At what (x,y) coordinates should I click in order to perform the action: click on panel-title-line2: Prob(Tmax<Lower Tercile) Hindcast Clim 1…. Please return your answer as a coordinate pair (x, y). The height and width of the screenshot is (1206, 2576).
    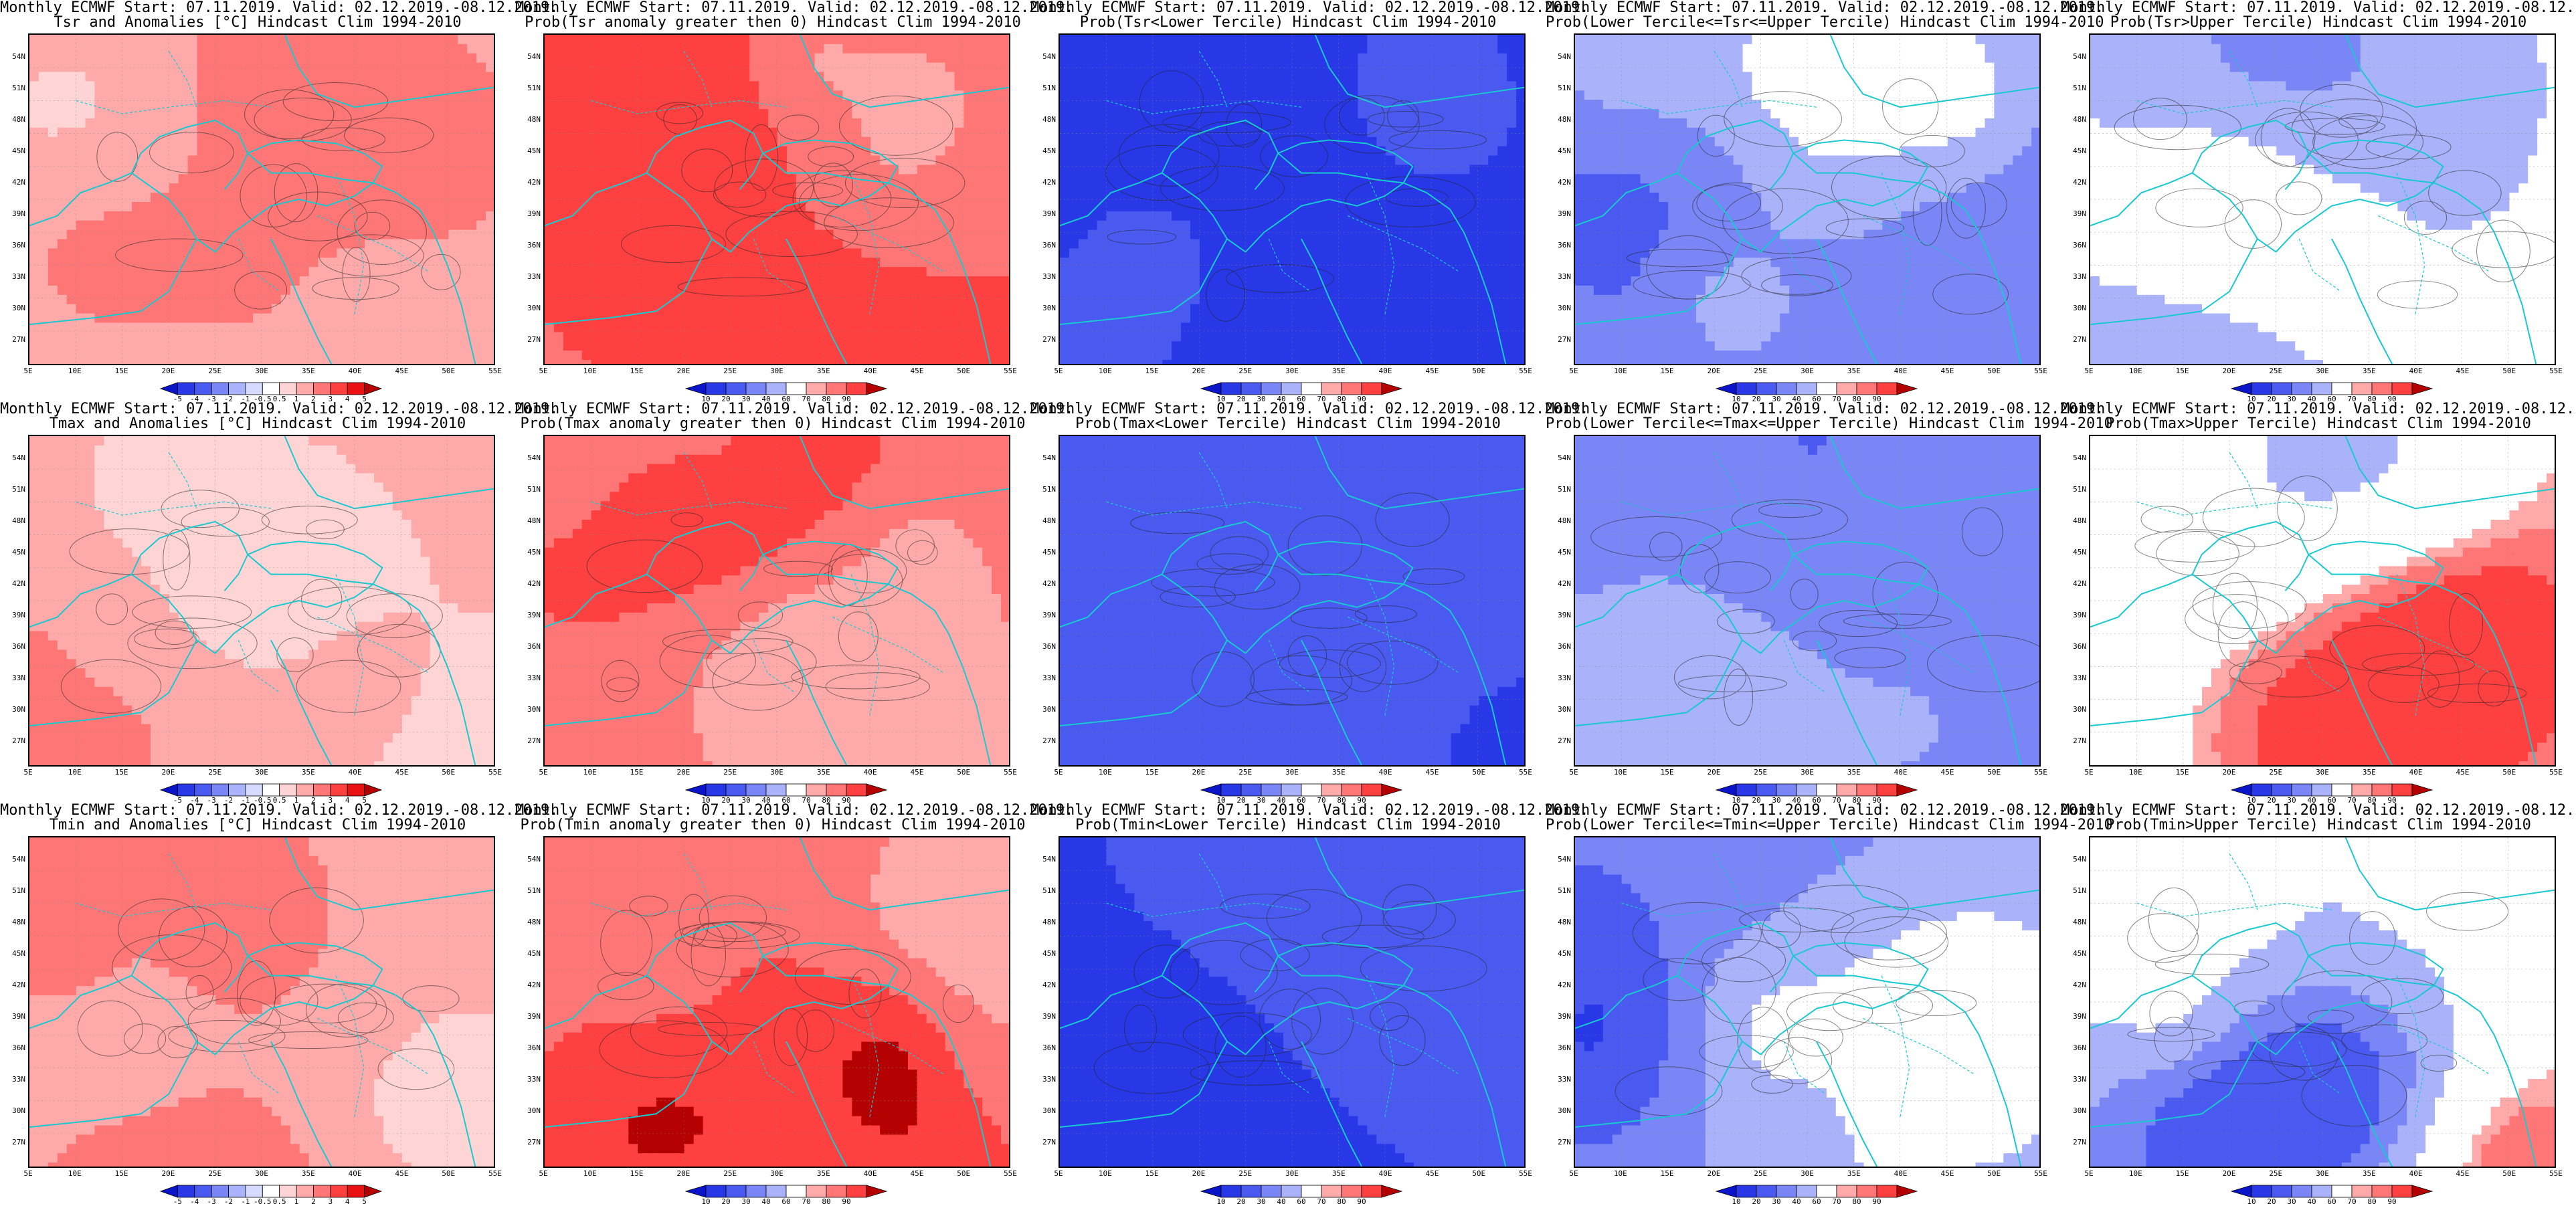
    Looking at the image, I should click on (1288, 424).